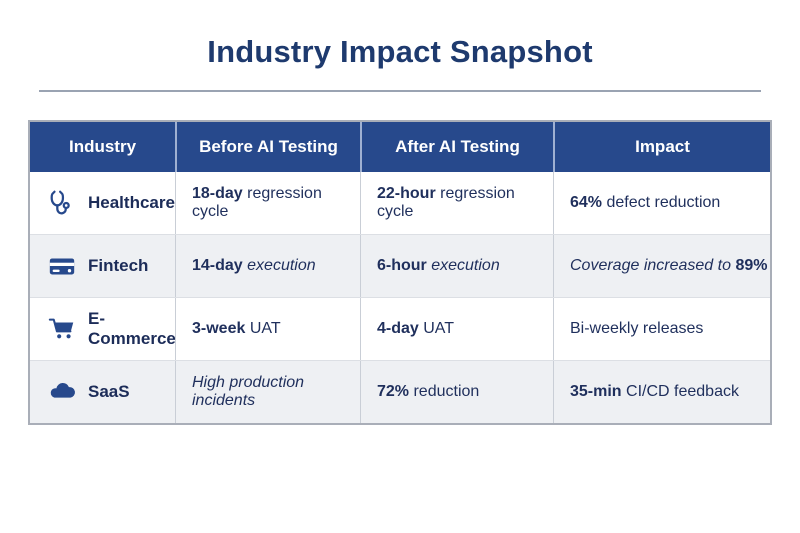 This screenshot has height=533, width=800. Describe the element at coordinates (444, 391) in the screenshot. I see `cell-text-post: reduction` at that location.